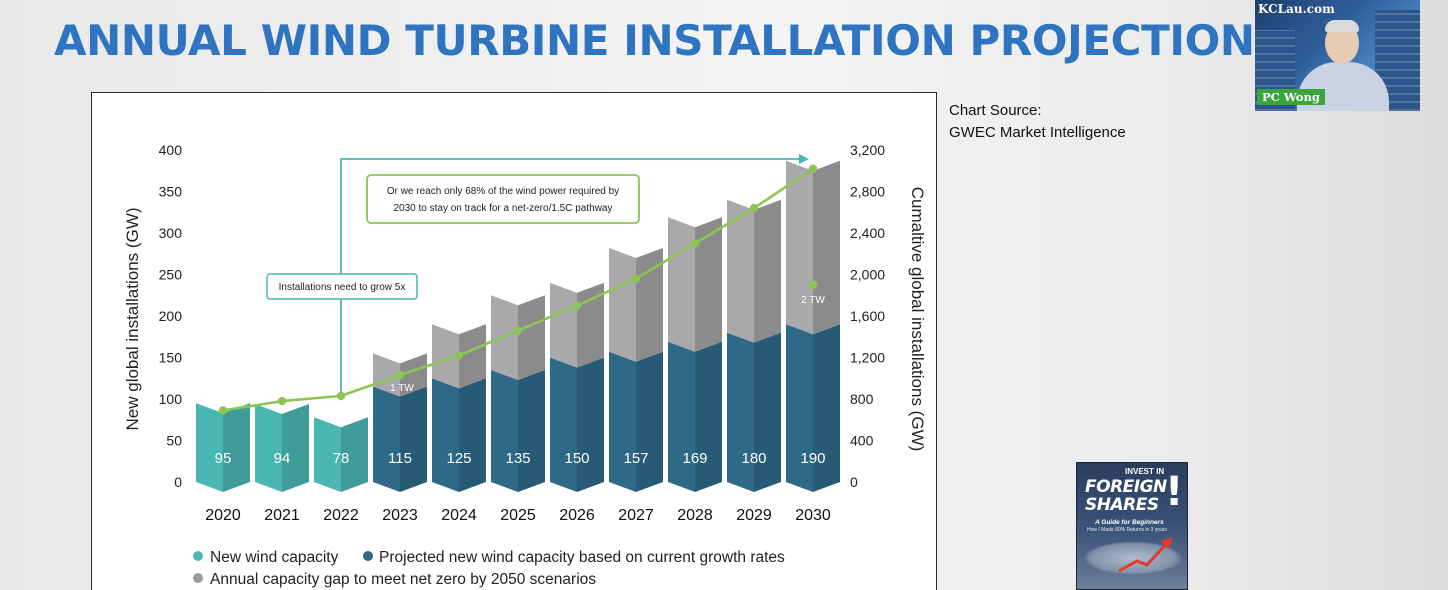 The image size is (1448, 590). What do you see at coordinates (1037, 132) in the screenshot?
I see `source-value: GWEC Market Intelligence` at bounding box center [1037, 132].